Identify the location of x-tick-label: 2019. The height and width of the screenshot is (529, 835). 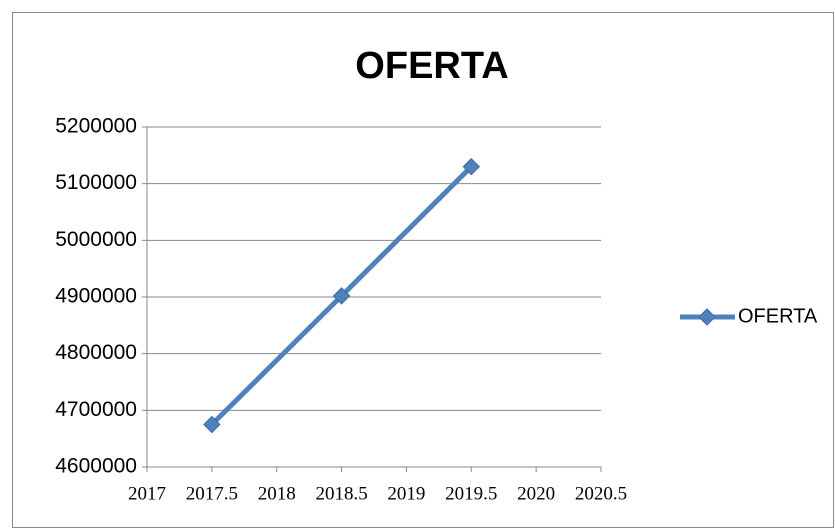
(406, 493).